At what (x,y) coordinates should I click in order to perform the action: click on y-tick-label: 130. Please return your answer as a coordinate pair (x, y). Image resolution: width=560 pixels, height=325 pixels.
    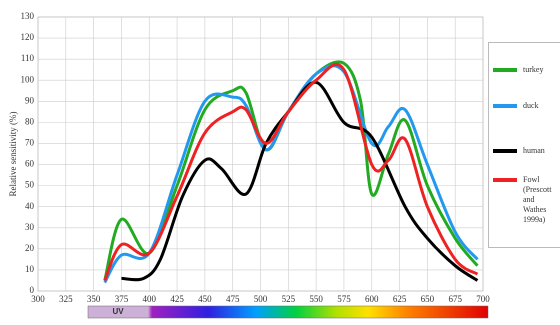
    Looking at the image, I should click on (28, 16).